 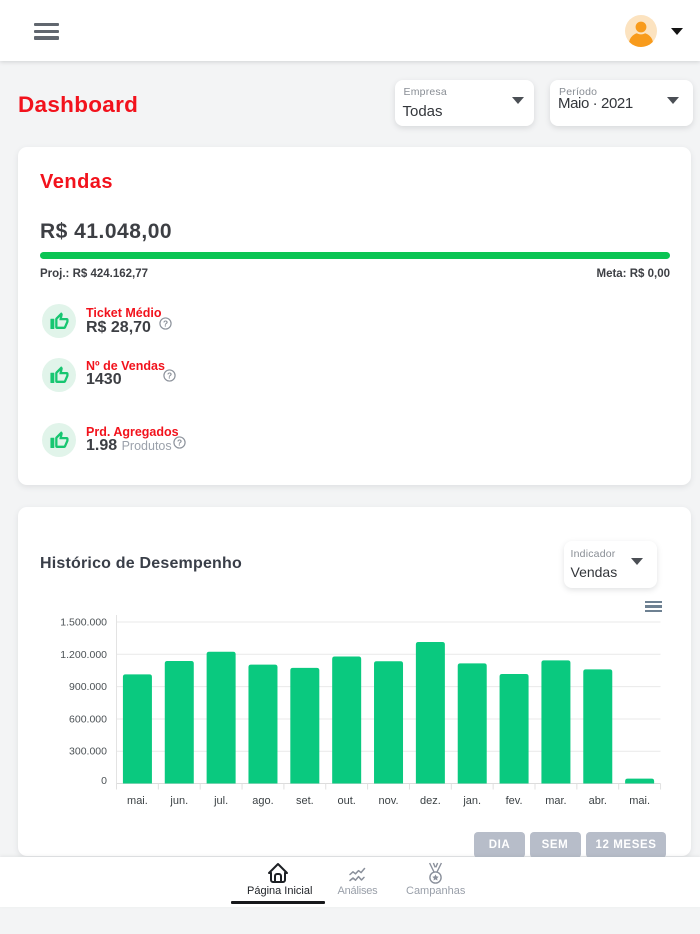 I want to click on svg-text: nov., so click(x=389, y=801).